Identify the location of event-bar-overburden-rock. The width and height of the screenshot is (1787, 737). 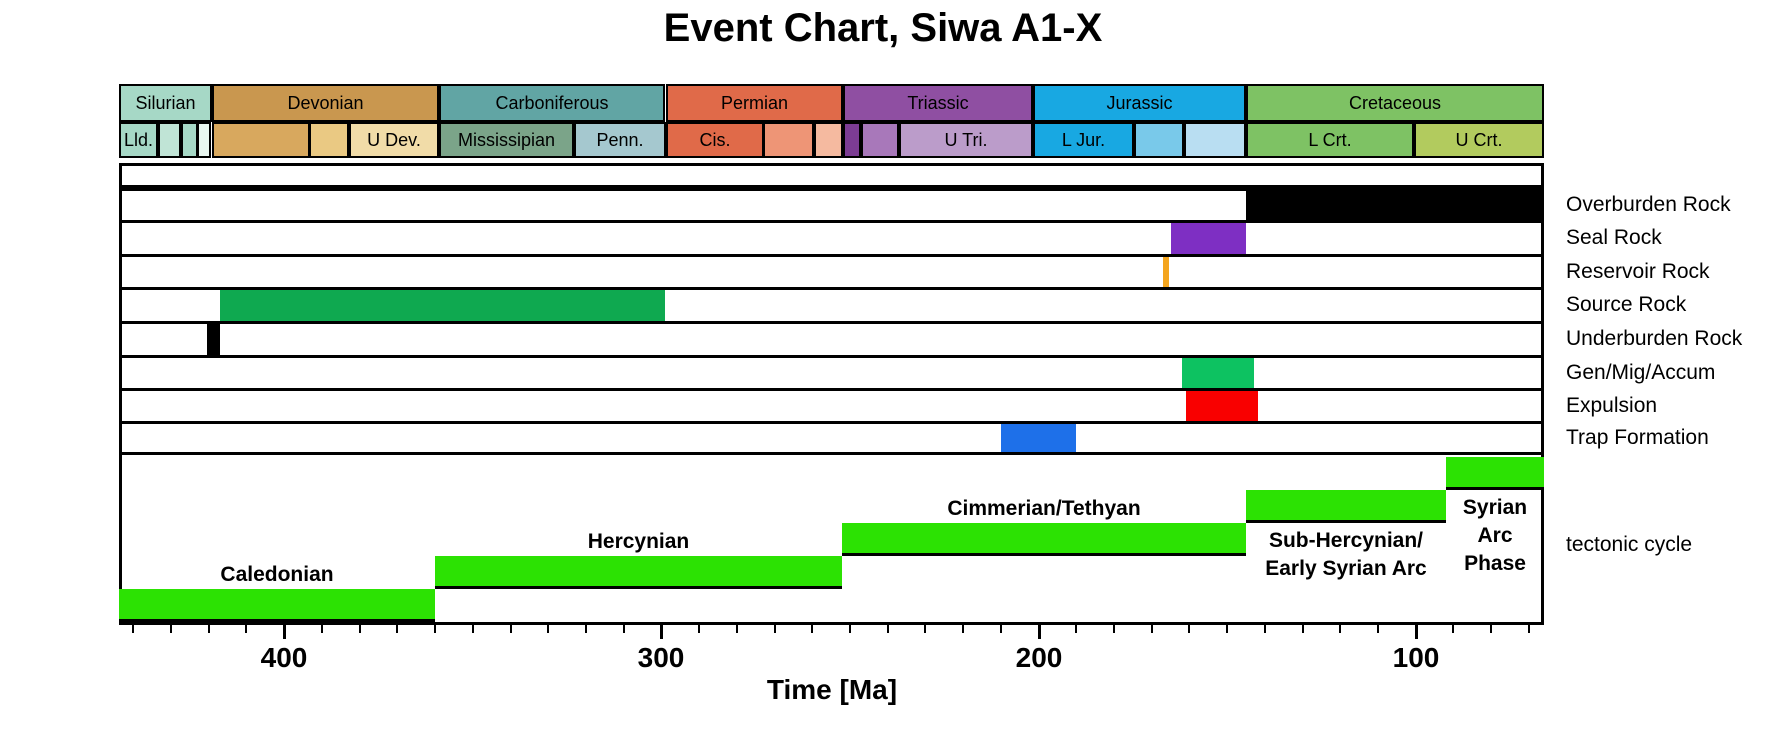
(1395, 205).